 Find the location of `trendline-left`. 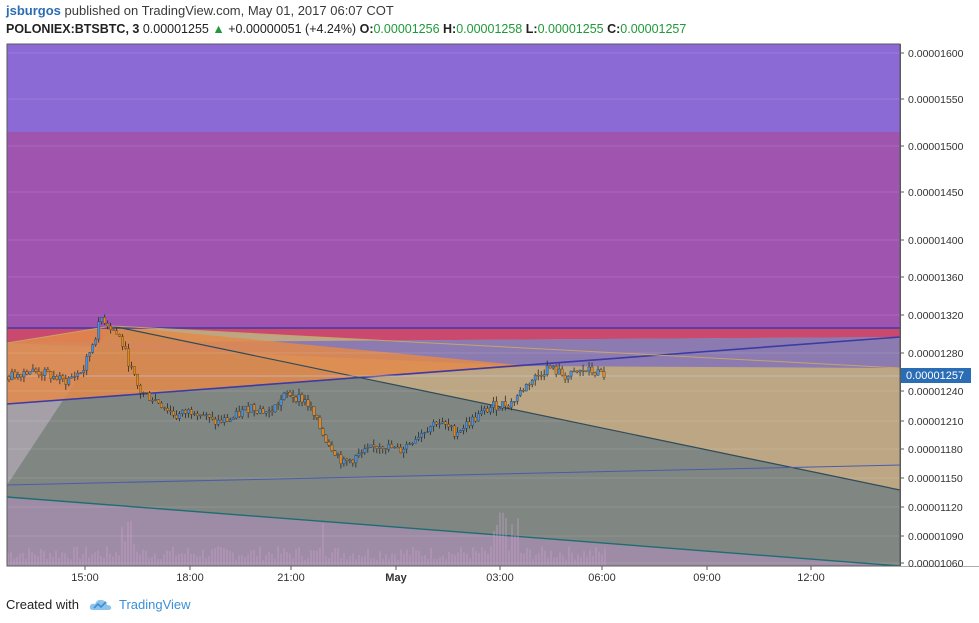

trendline-left is located at coordinates (60, 334).